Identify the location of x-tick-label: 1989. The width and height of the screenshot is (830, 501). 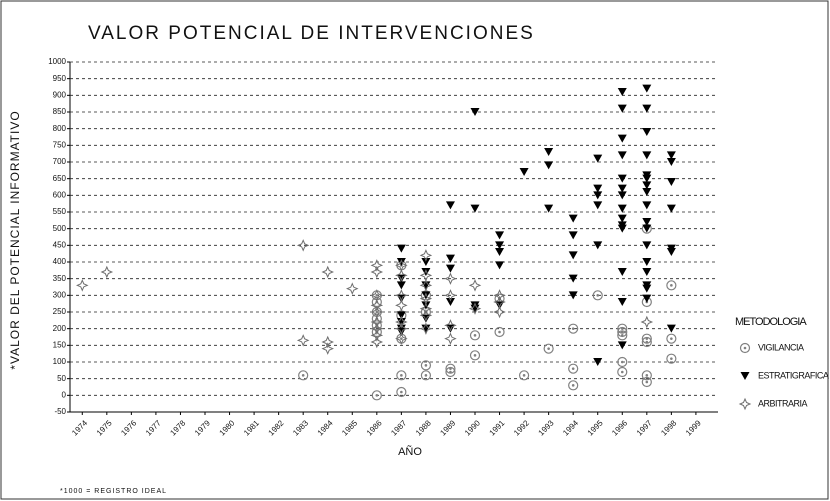
(447, 427).